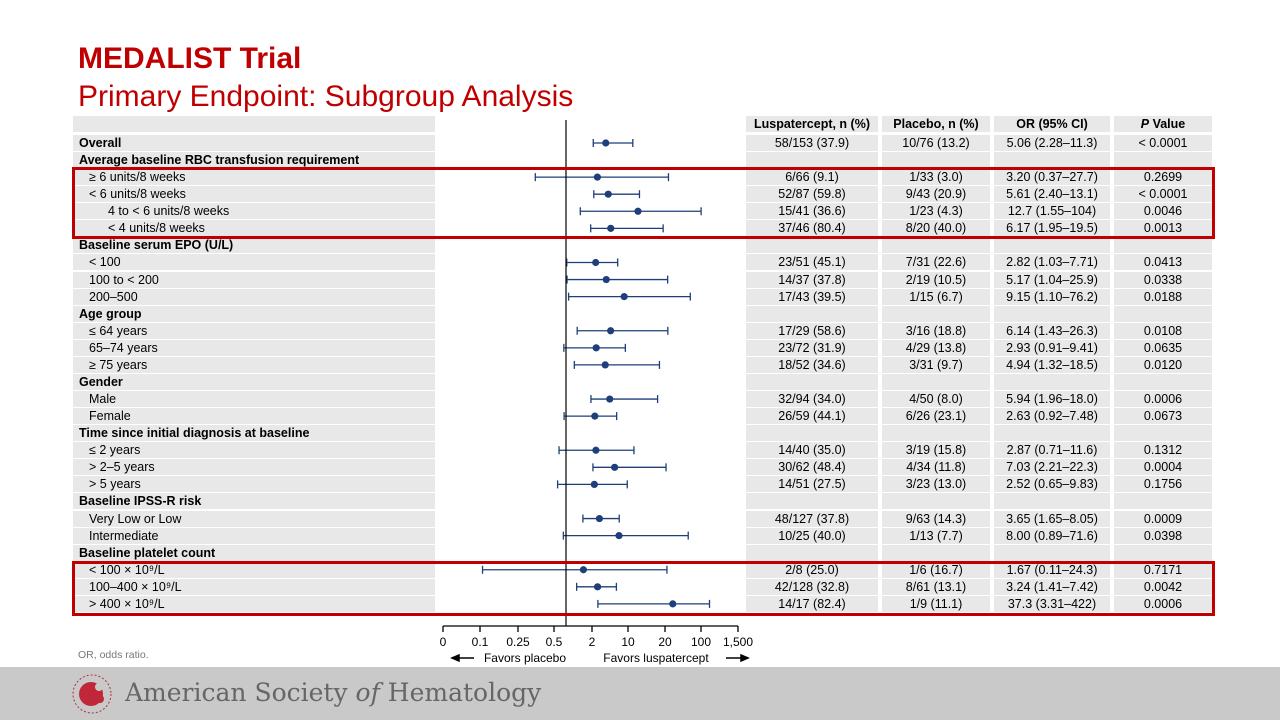 The image size is (1280, 720). Describe the element at coordinates (1163, 262) in the screenshot. I see `p-value-cell: 0.0413` at that location.